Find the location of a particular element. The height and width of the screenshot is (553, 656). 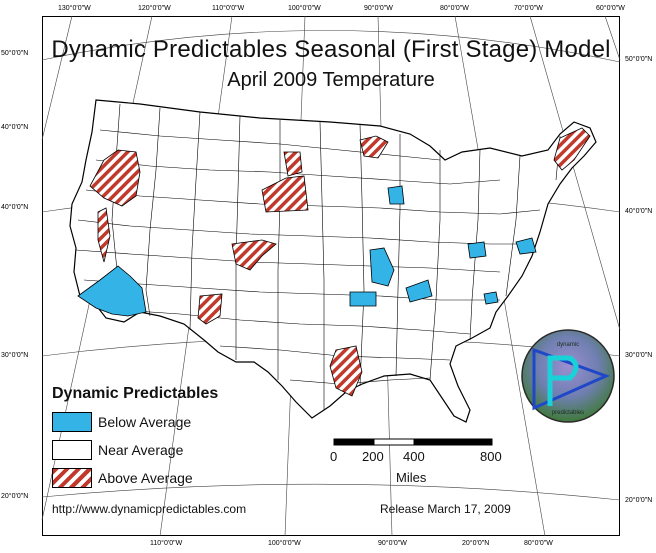

region-above-arizona is located at coordinates (210, 309).